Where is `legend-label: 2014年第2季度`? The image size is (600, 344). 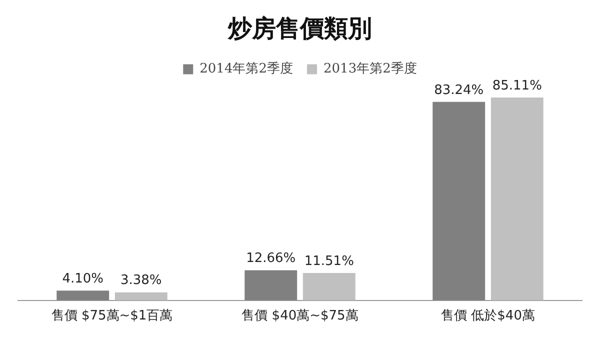 legend-label: 2014年第2季度 is located at coordinates (247, 68).